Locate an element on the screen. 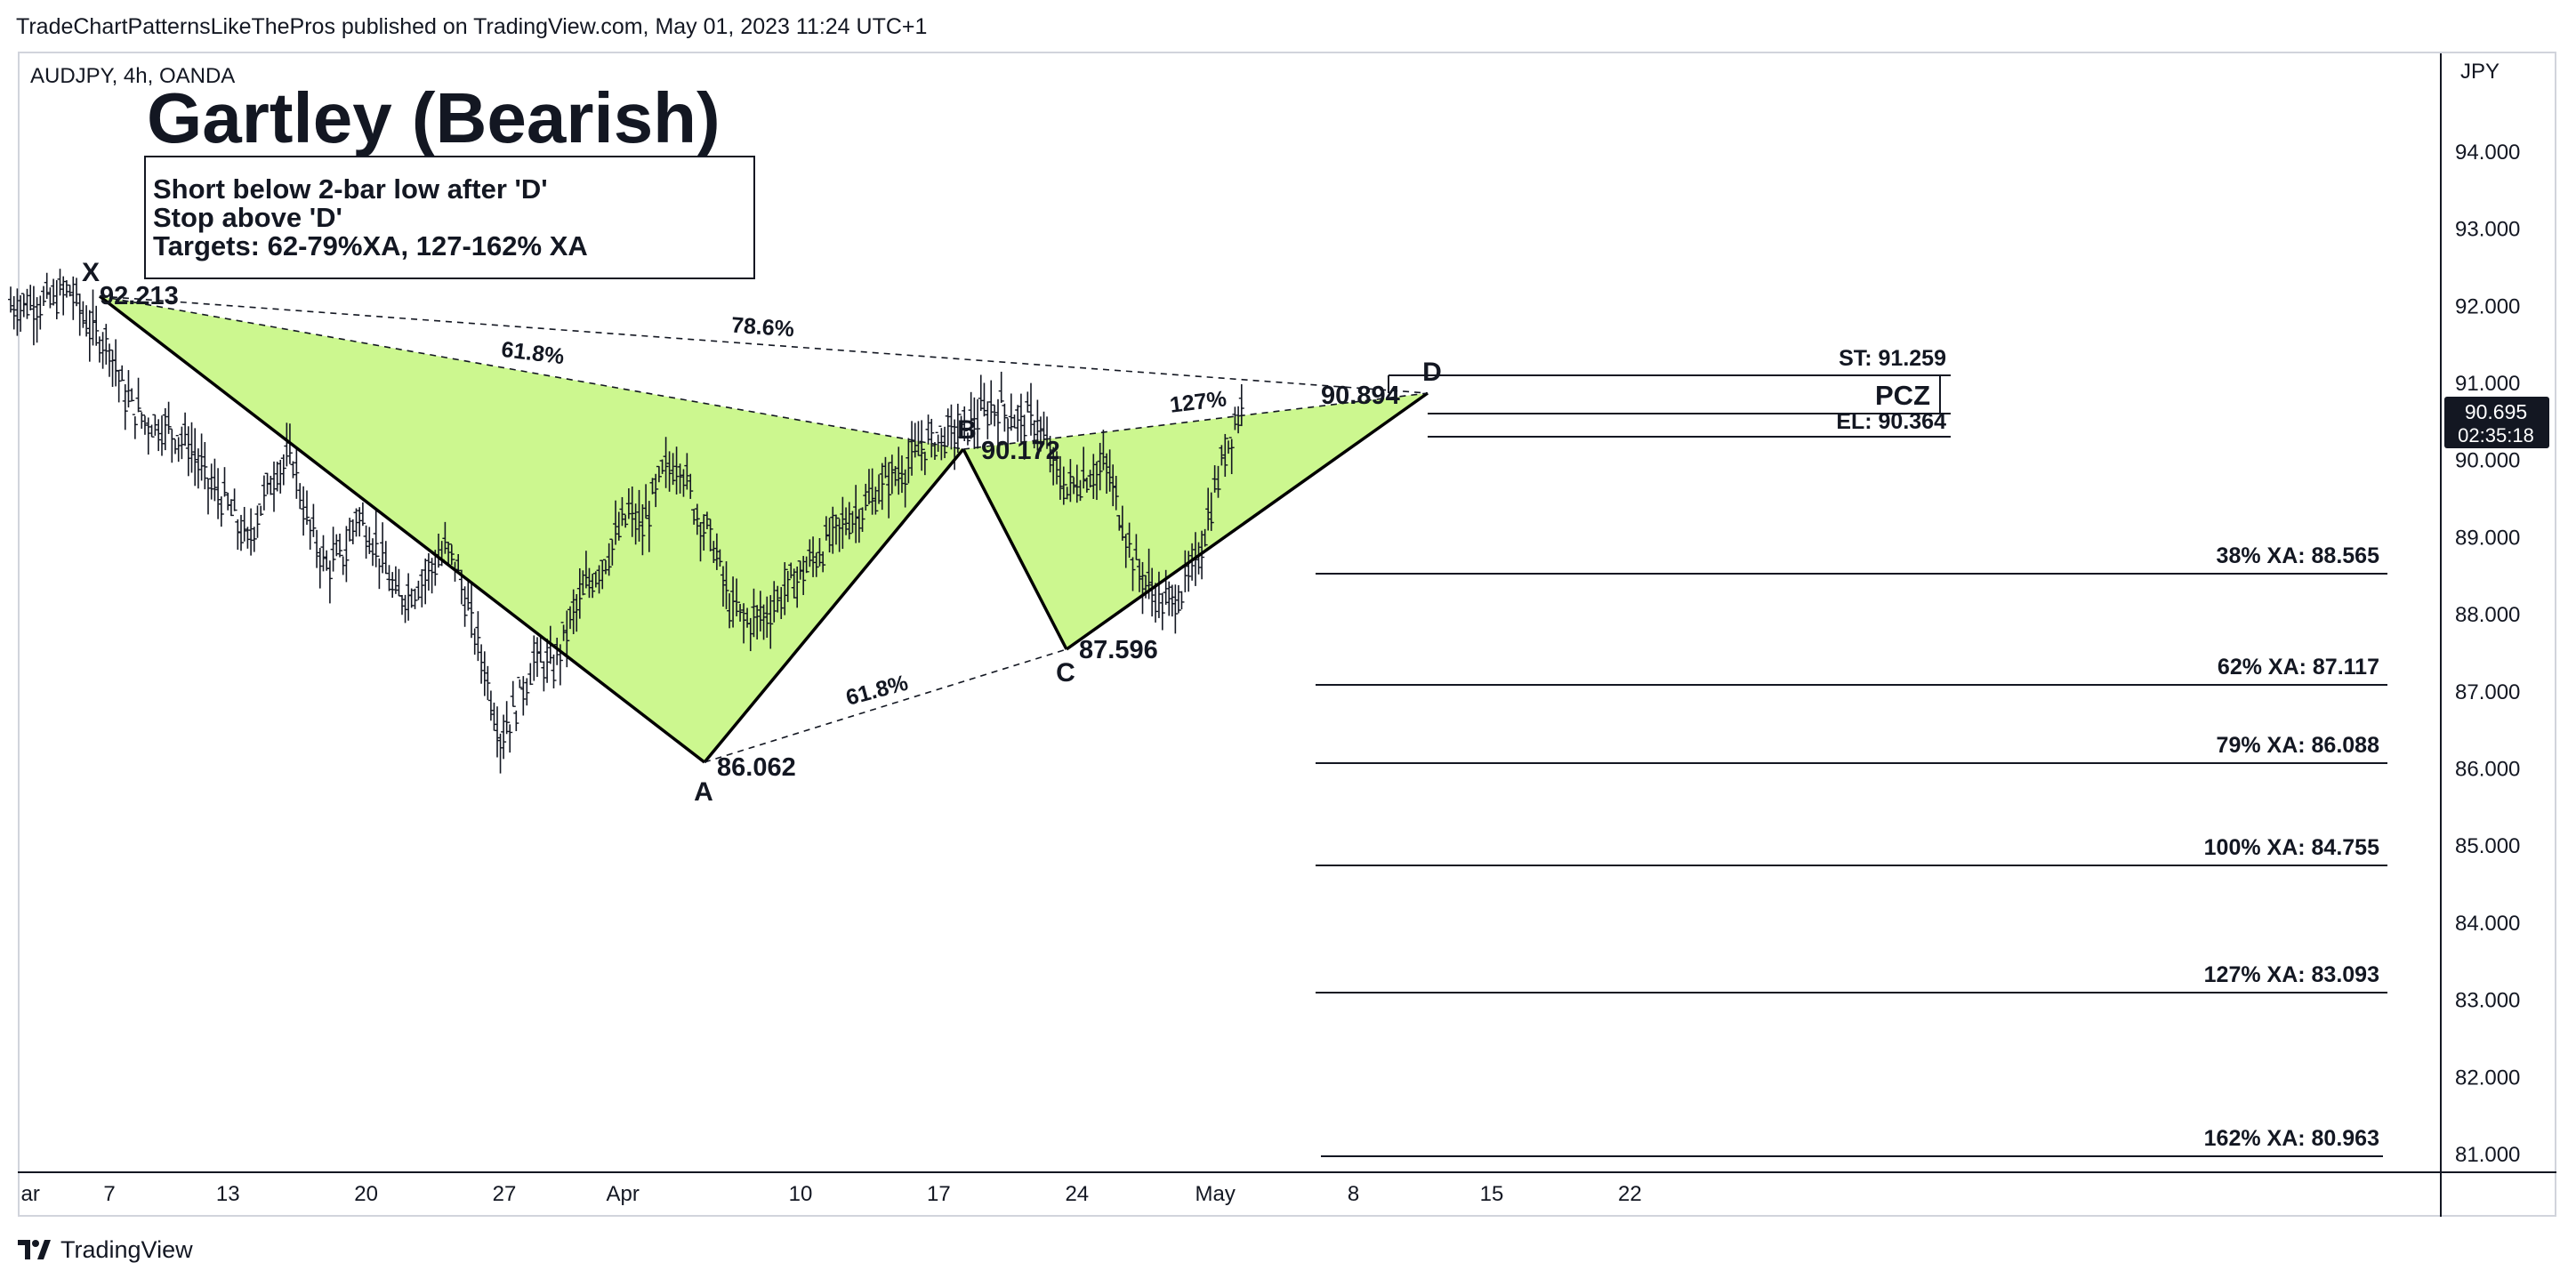 The image size is (2576, 1279). ratio-line-xd is located at coordinates (764, 344).